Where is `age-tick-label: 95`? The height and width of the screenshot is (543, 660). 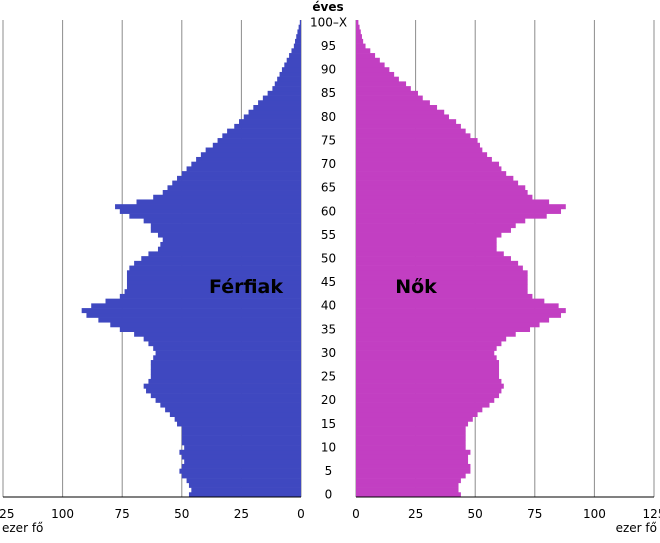
age-tick-label: 95 is located at coordinates (328, 46).